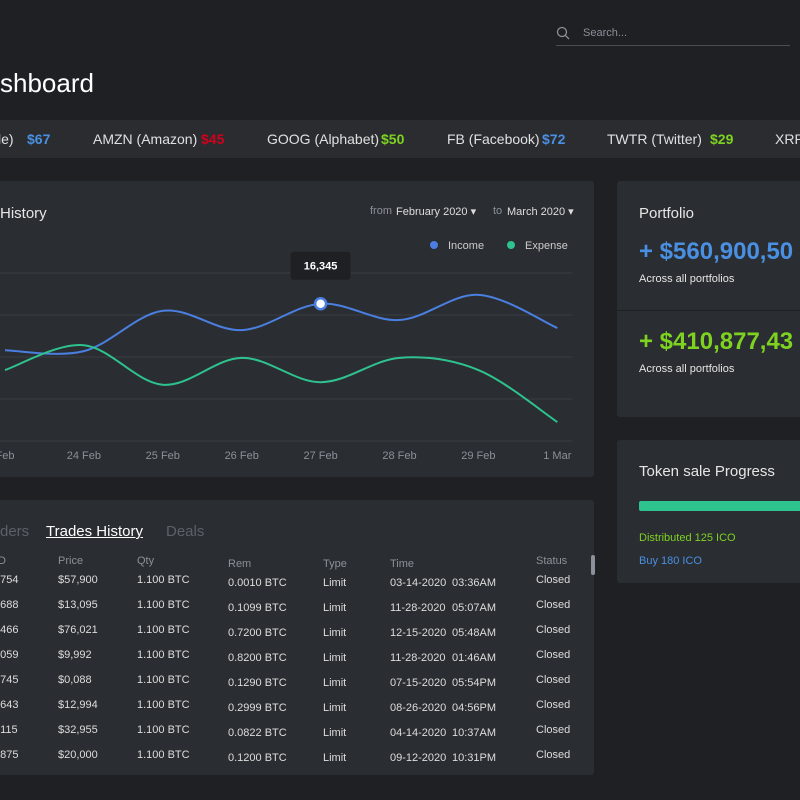 The image size is (800, 800). I want to click on table-cell: 0.0010 BTC, so click(257, 583).